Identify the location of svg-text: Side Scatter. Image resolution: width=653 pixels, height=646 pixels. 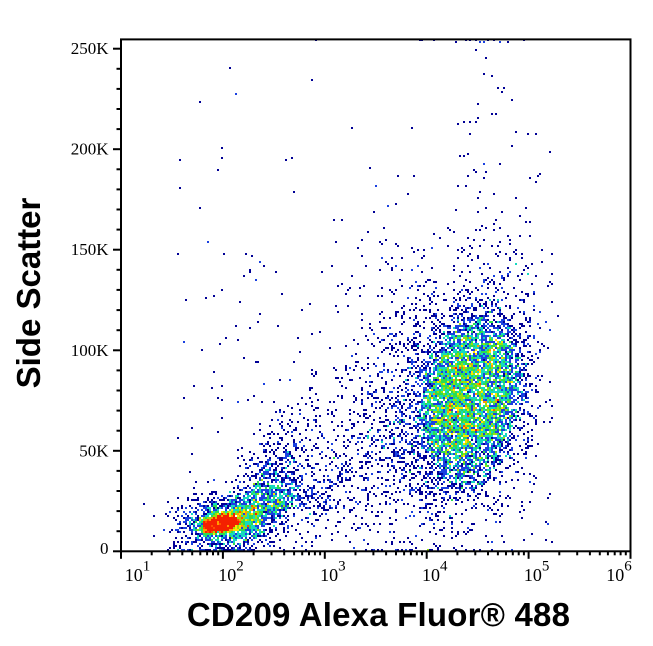
(28, 292).